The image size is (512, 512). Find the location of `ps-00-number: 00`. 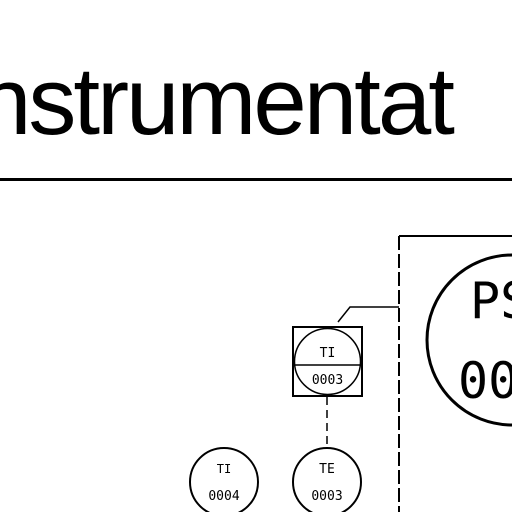

ps-00-number: 00 is located at coordinates (485, 381).